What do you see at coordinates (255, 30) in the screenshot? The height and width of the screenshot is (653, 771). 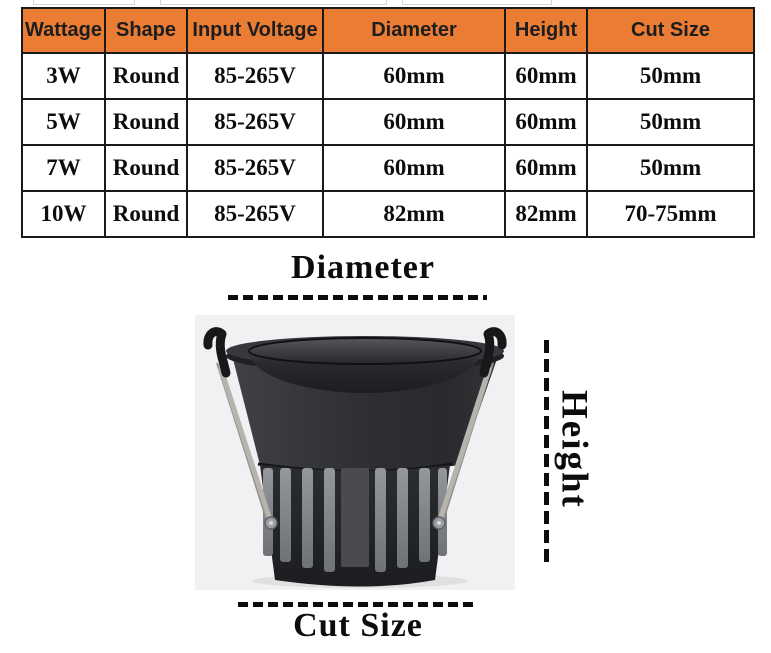 I see `col-header-input-voltage: Input Voltage` at bounding box center [255, 30].